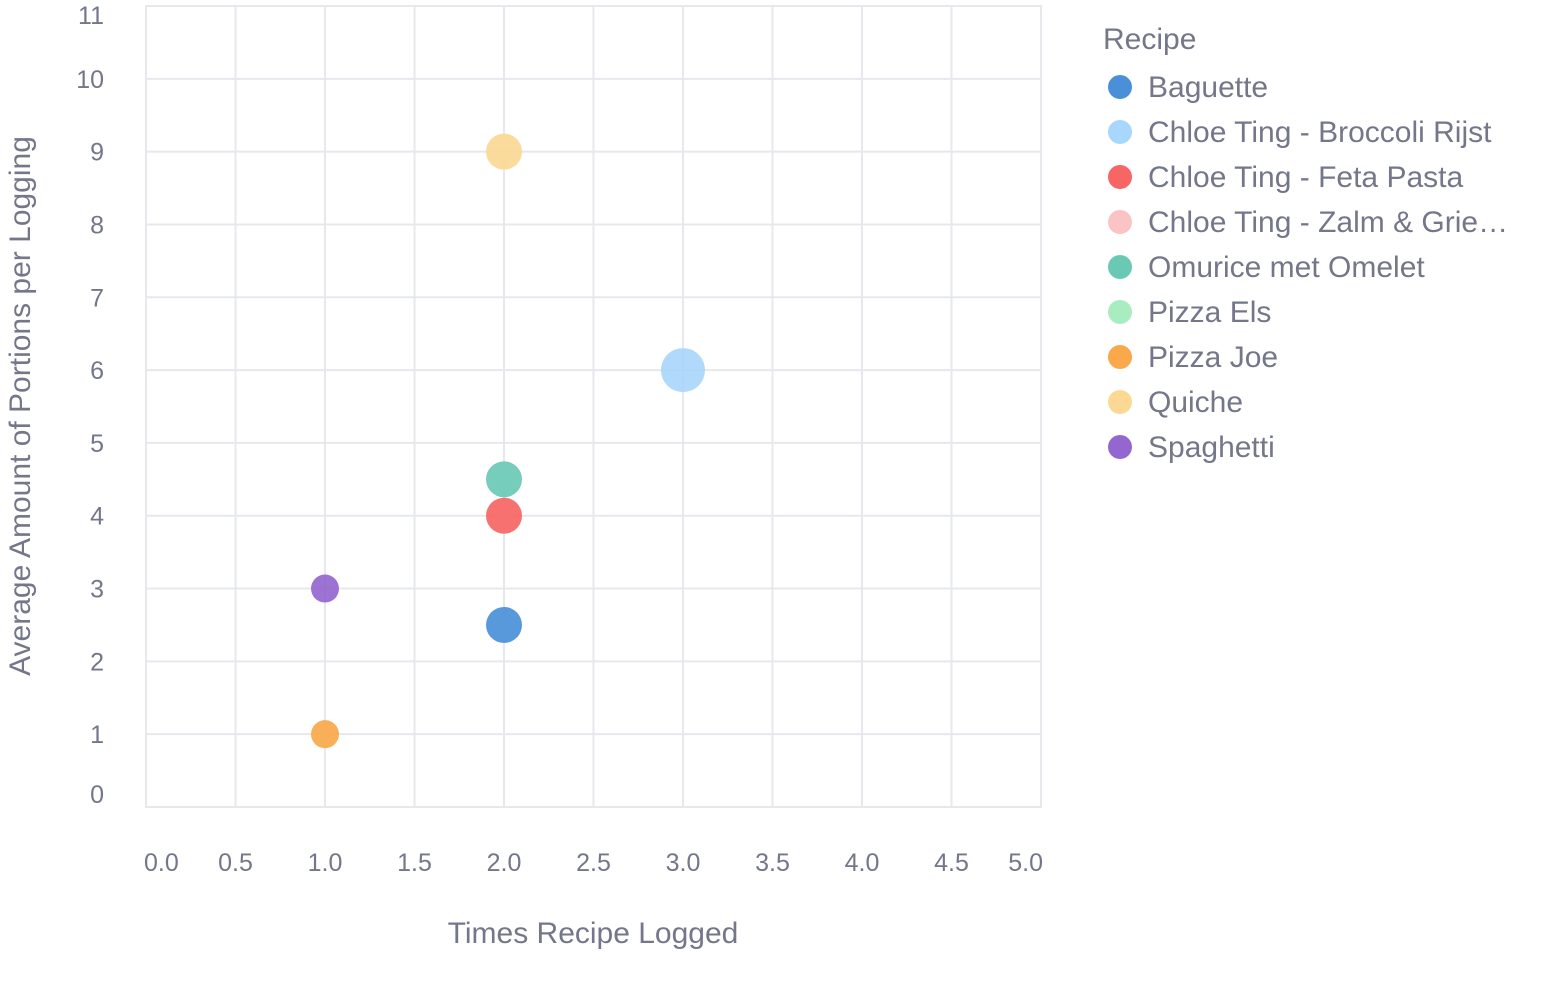 Image resolution: width=1551 pixels, height=1005 pixels. I want to click on legend-item: Pizza Els, so click(1189, 312).